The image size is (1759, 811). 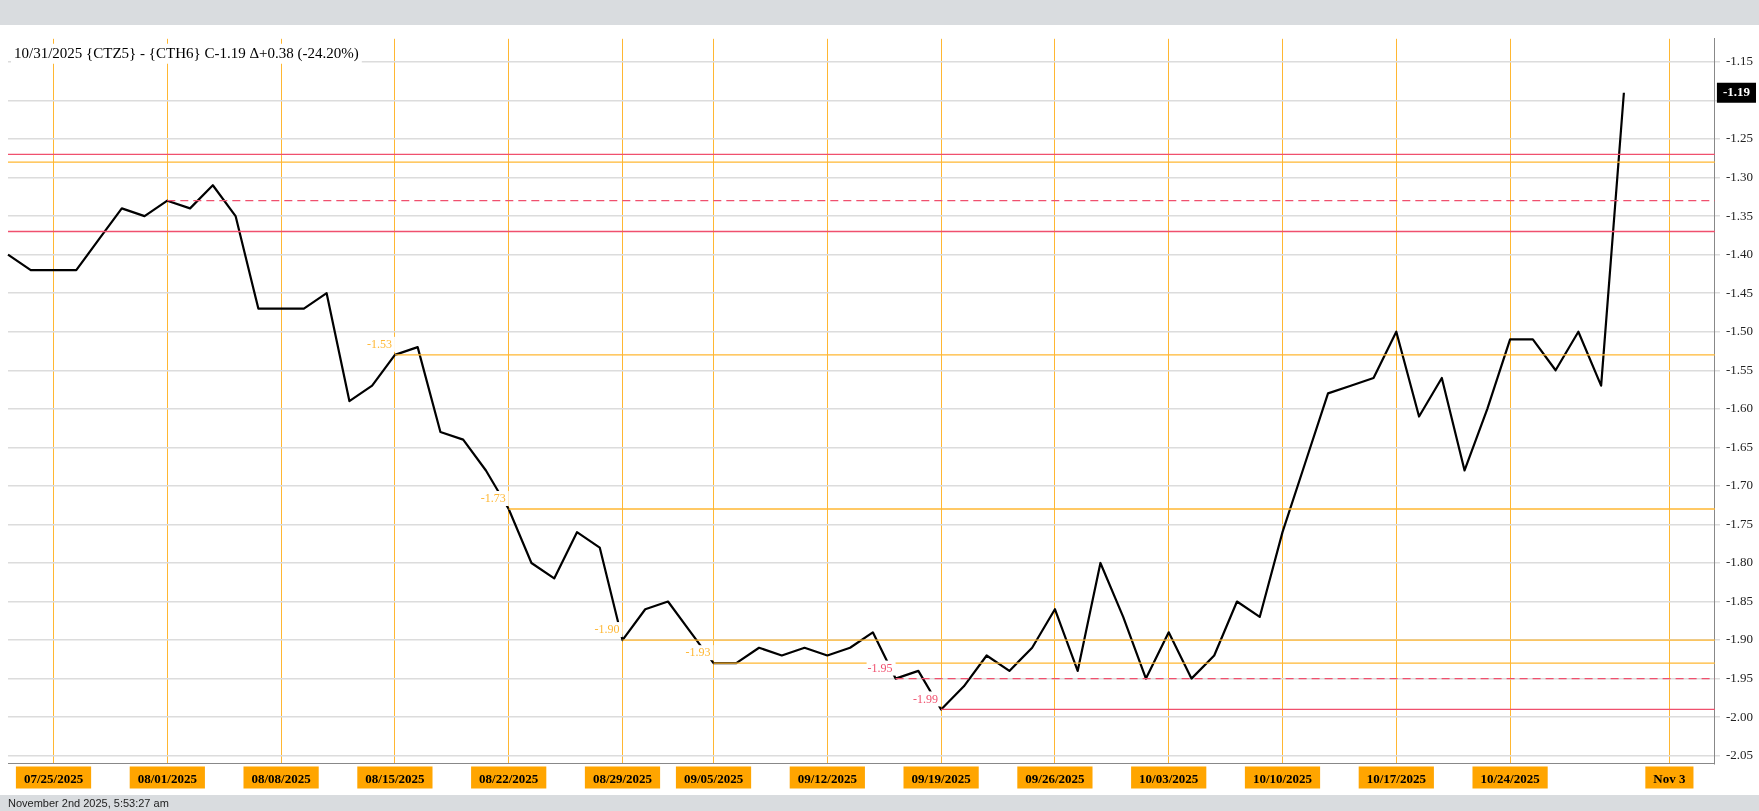 What do you see at coordinates (493, 498) in the screenshot?
I see `ref-line-label: -1.73` at bounding box center [493, 498].